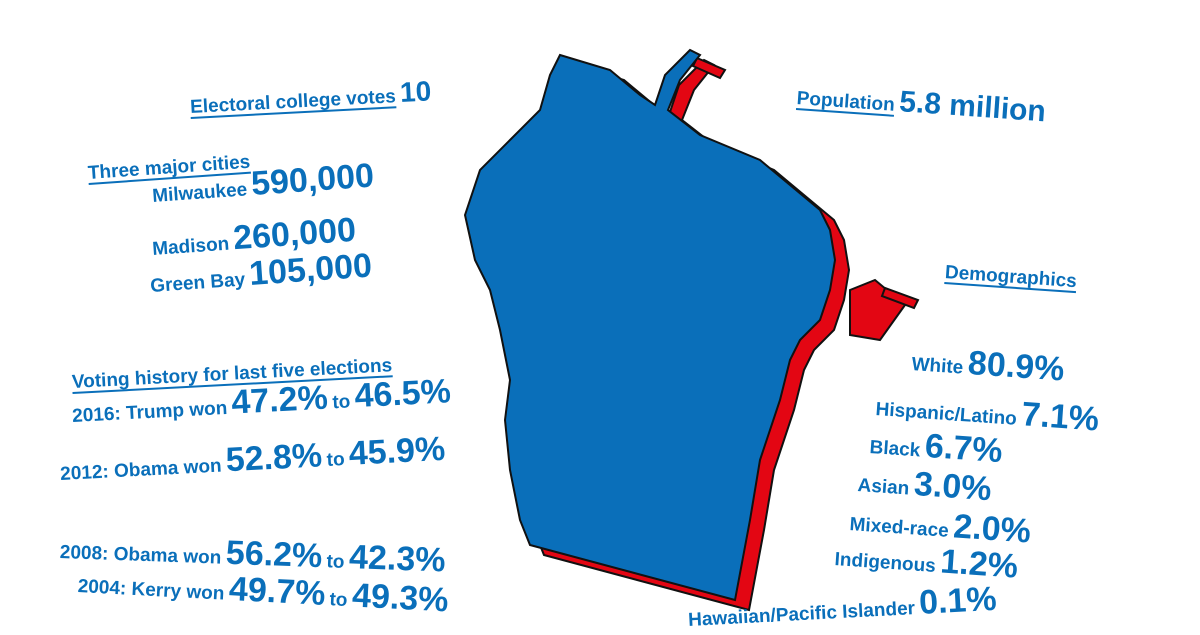  What do you see at coordinates (963, 448) in the screenshot?
I see `value: 6.7%` at bounding box center [963, 448].